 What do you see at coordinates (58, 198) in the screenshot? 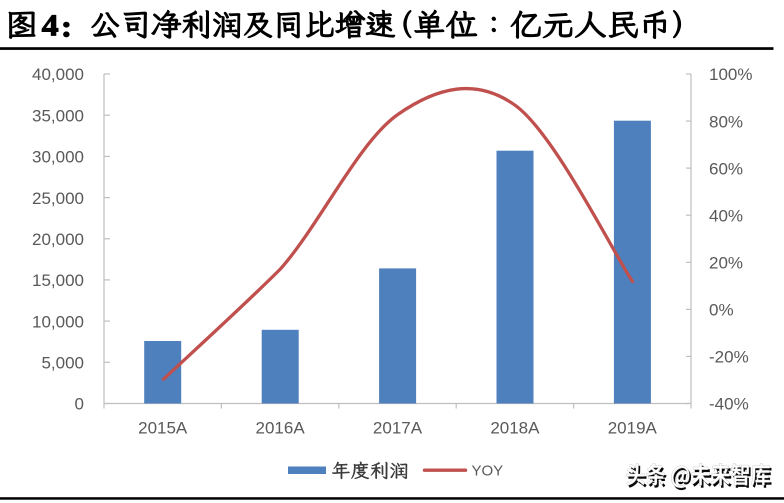
I see `svg-text: 25,000` at bounding box center [58, 198].